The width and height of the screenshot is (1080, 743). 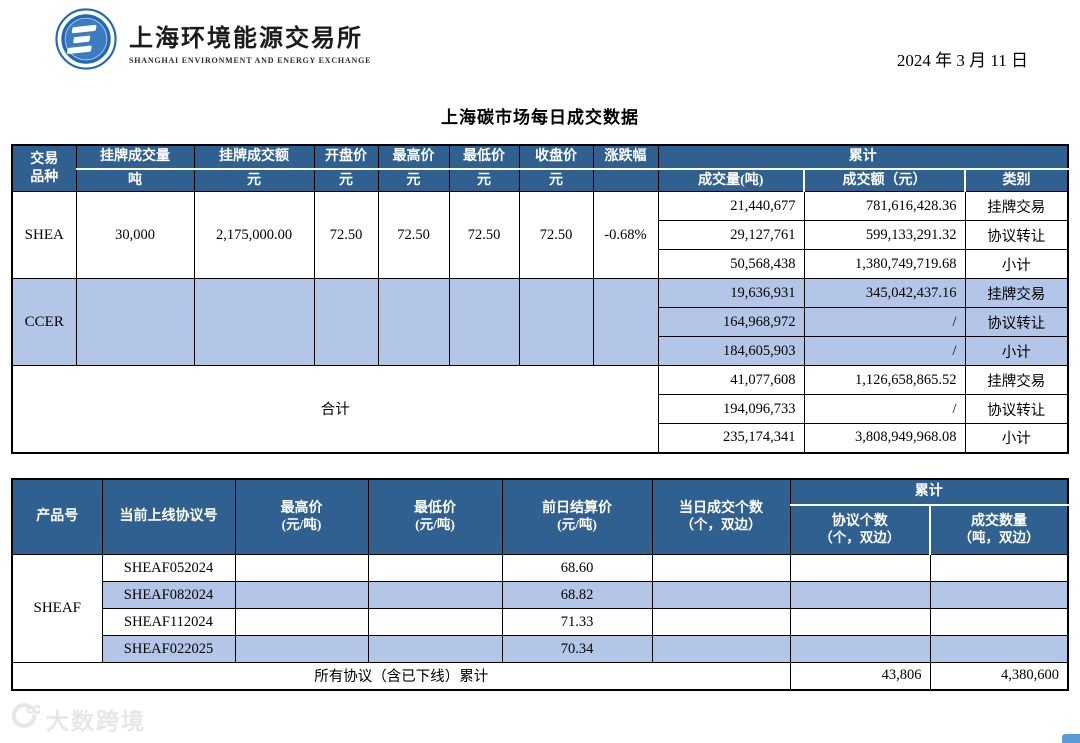 I want to click on col-header-prev-settle: 前日结算价 (元/吨), so click(x=577, y=516).